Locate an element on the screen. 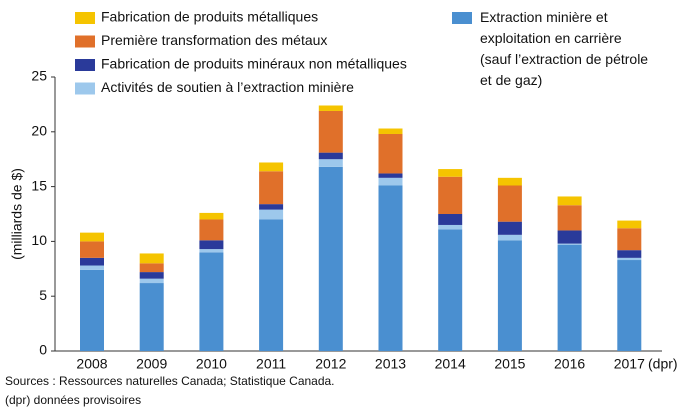  footnote: (dpr) données provisoires is located at coordinates (73, 400).